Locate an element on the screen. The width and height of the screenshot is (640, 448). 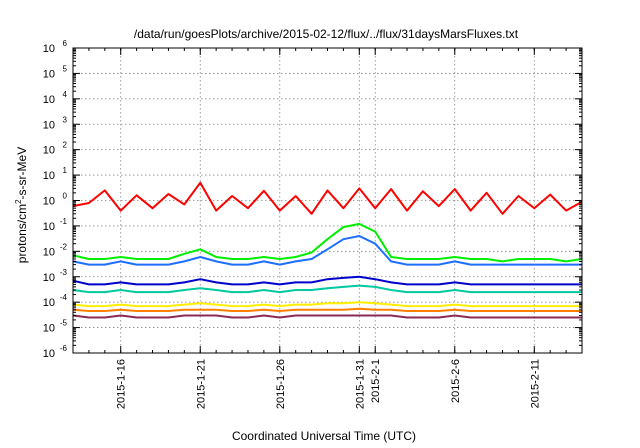
x-tick-label: 2015-2-6 is located at coordinates (456, 381).